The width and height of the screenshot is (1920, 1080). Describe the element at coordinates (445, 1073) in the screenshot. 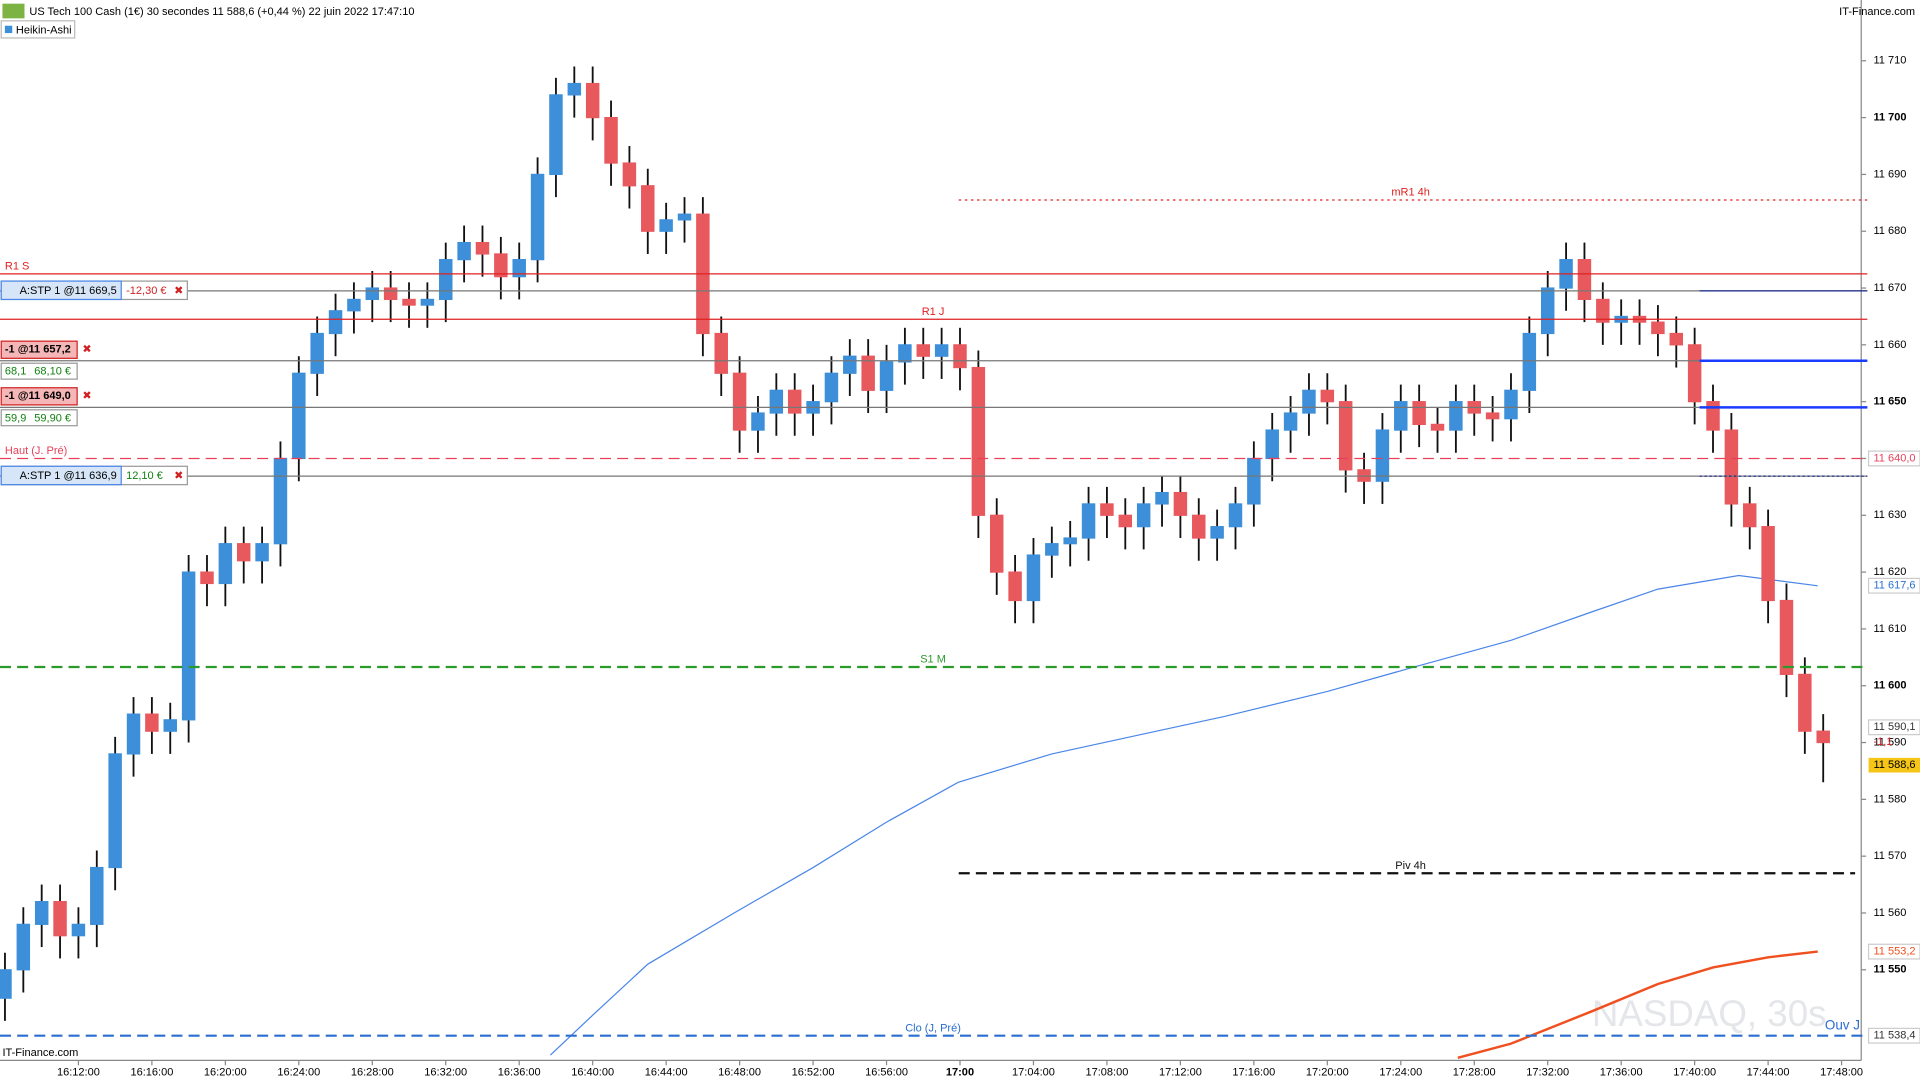

I see `x-tick-label: 16:32:00` at that location.